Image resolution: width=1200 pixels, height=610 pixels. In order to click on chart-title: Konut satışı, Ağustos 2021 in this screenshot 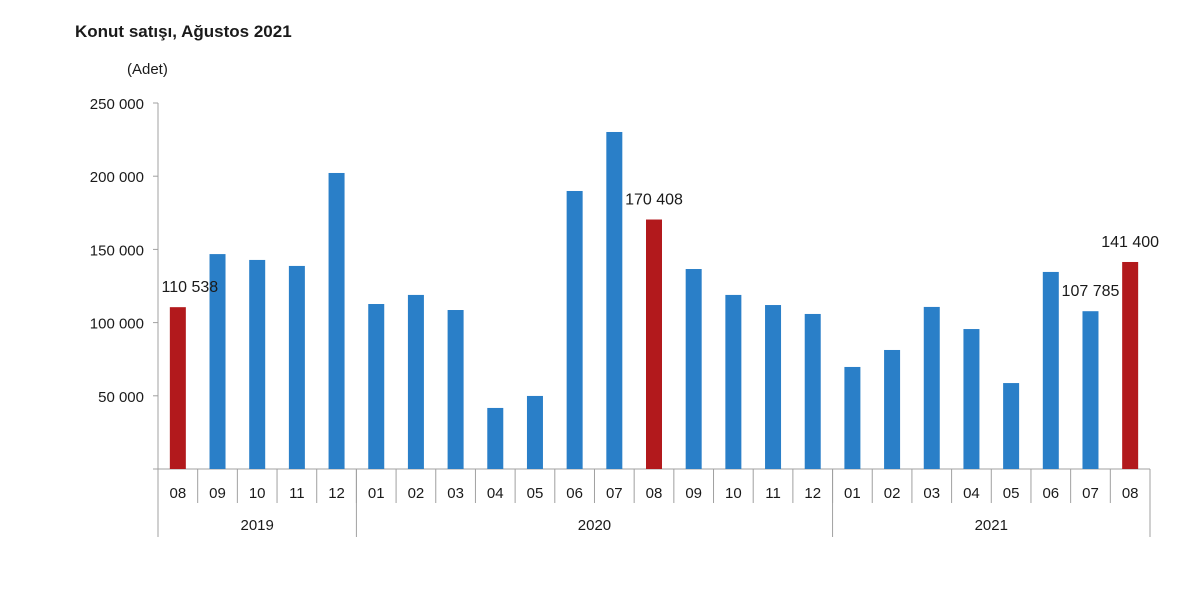, I will do `click(183, 31)`.